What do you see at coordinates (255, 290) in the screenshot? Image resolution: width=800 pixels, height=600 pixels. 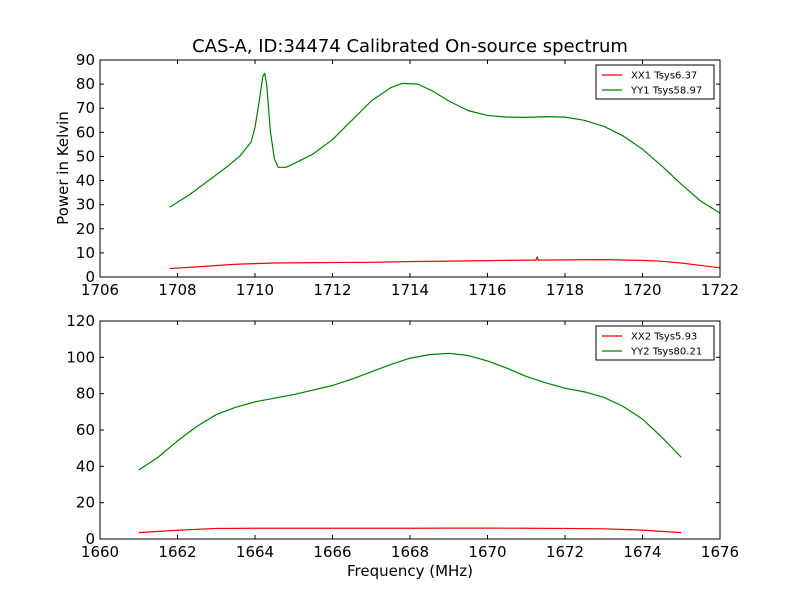 I see `x-tick-label: 1710` at bounding box center [255, 290].